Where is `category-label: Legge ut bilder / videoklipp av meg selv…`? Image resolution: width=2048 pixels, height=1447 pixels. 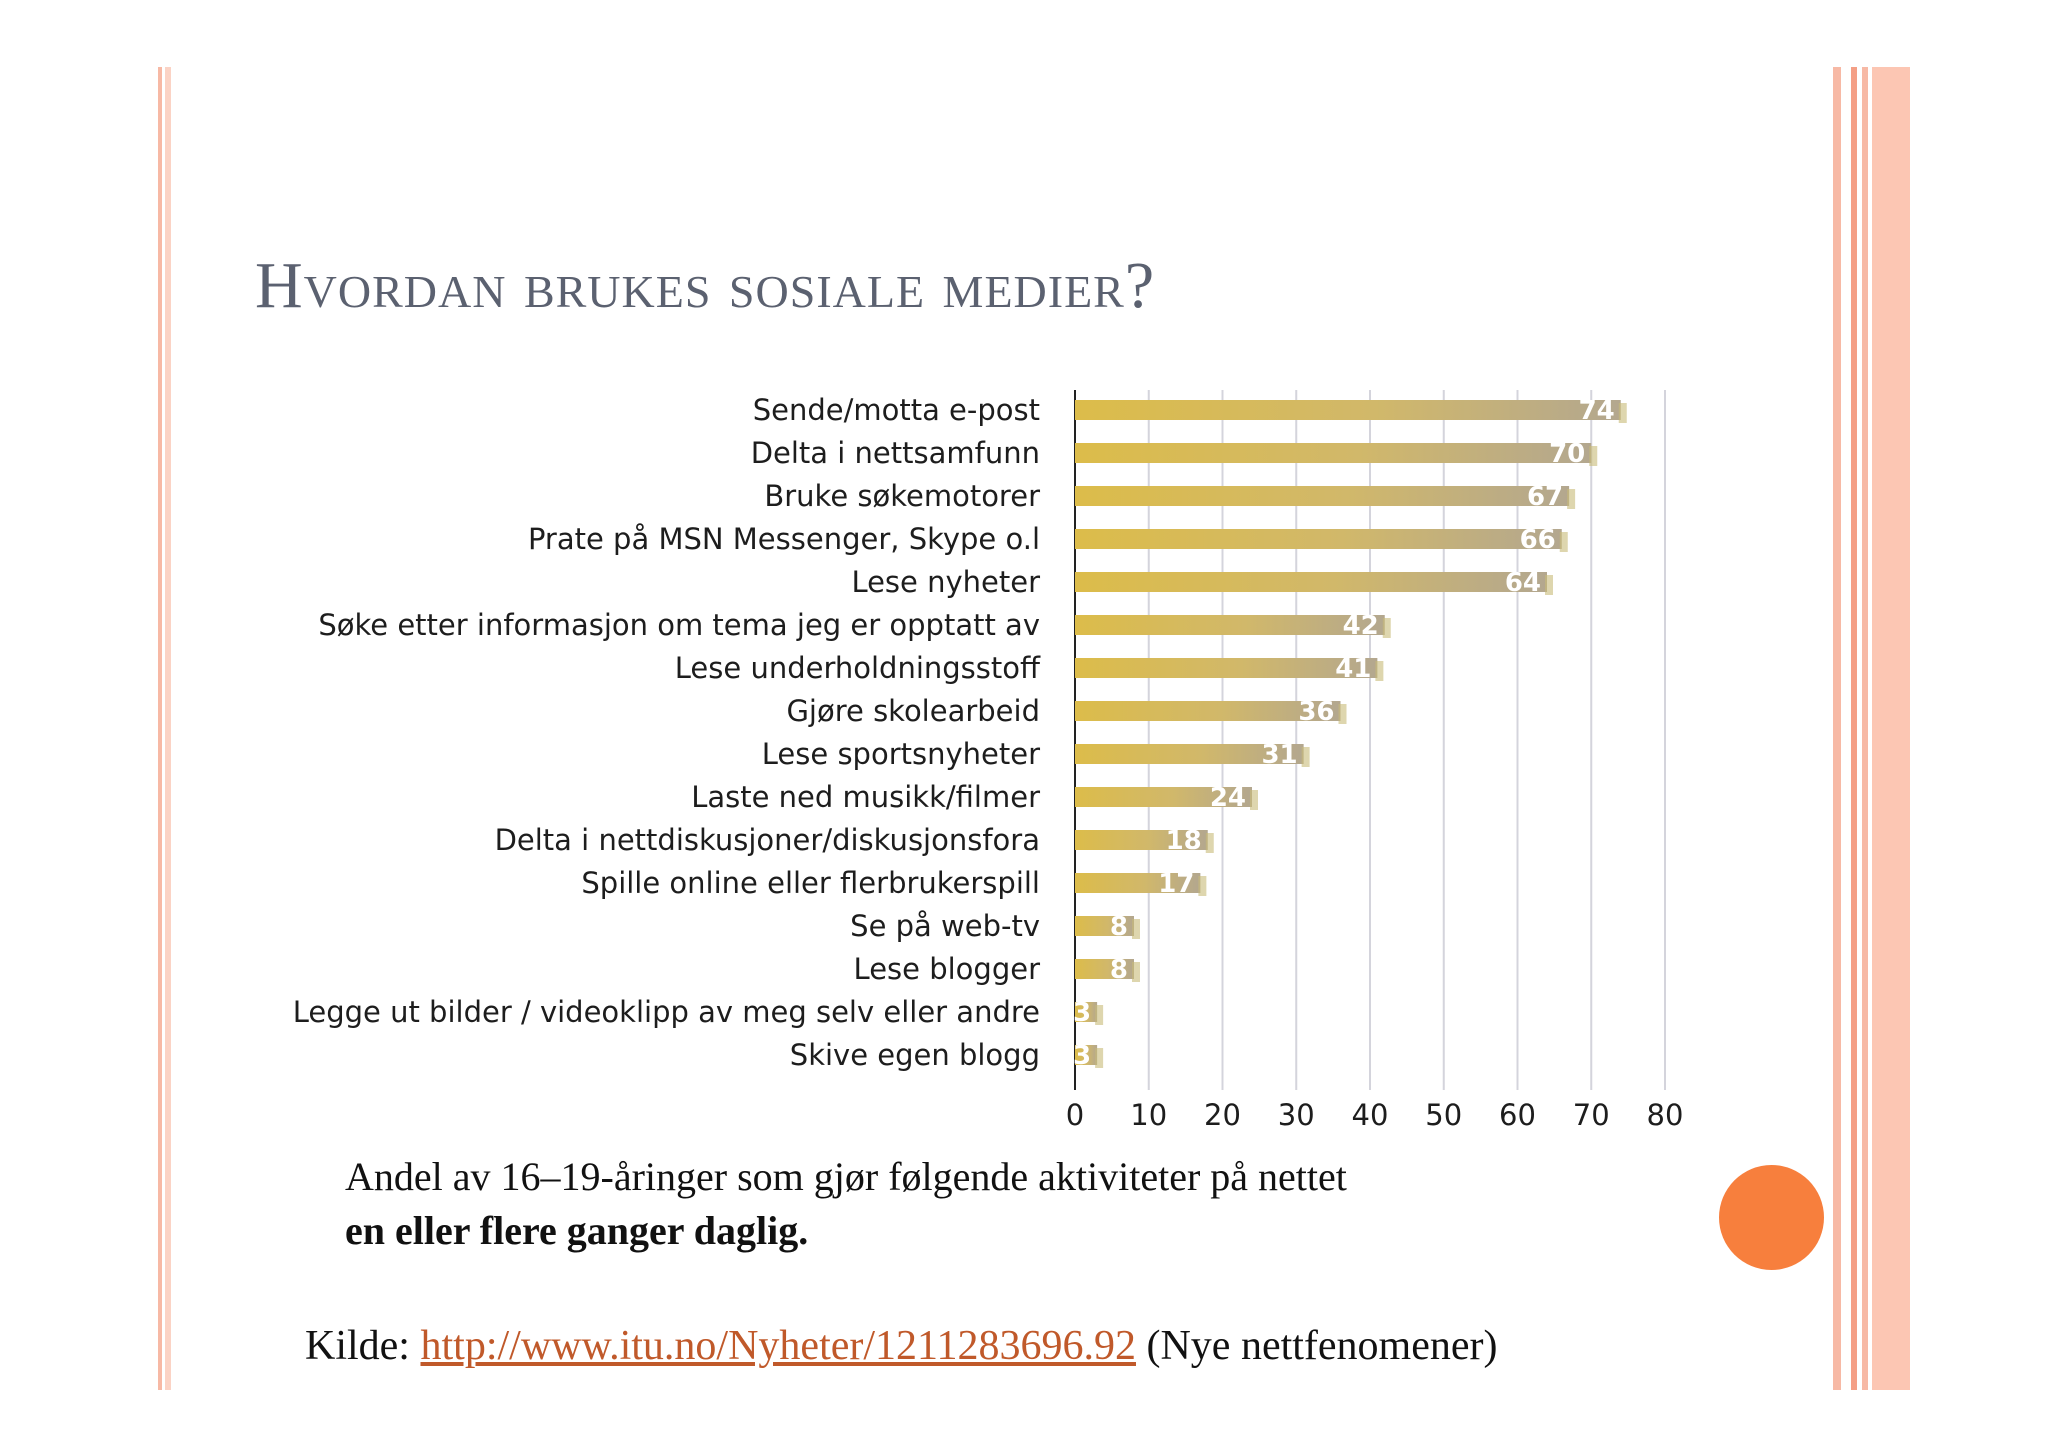 category-label: Legge ut bilder / videoklipp av meg selv… is located at coordinates (666, 1012).